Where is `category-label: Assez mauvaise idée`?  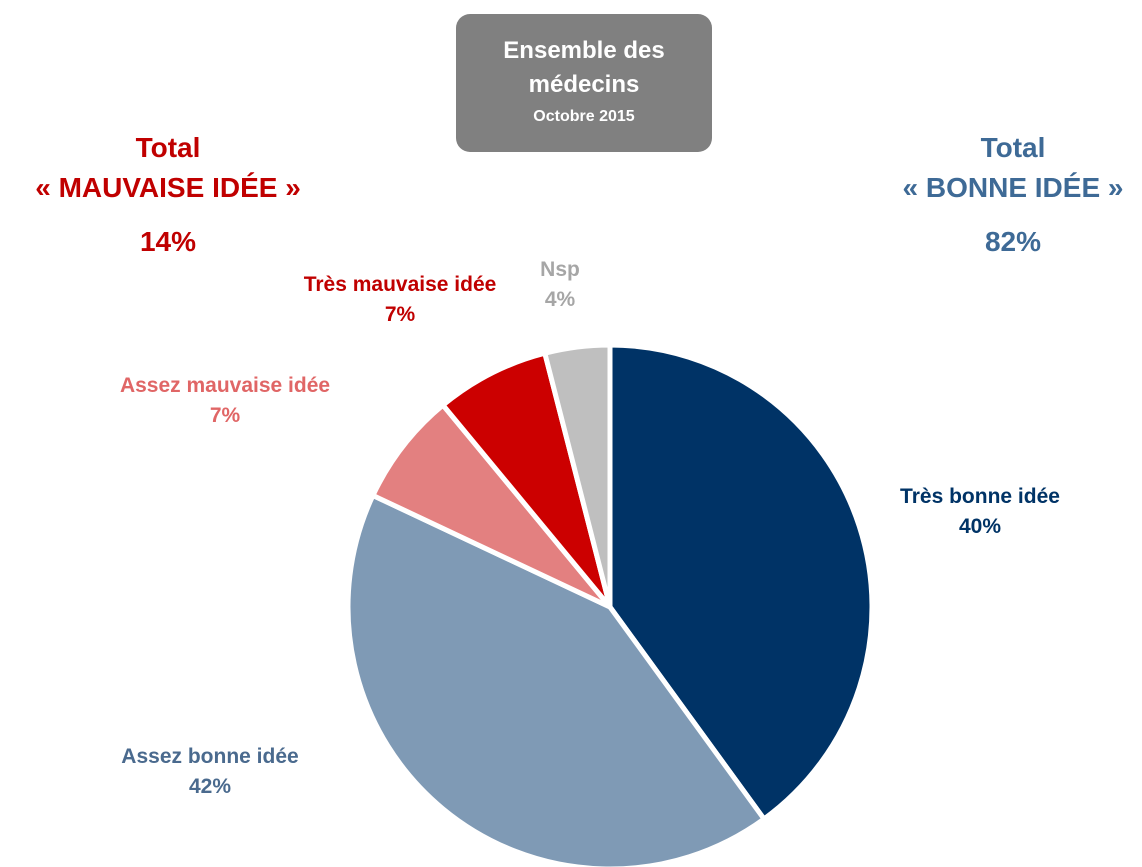 category-label: Assez mauvaise idée is located at coordinates (225, 385).